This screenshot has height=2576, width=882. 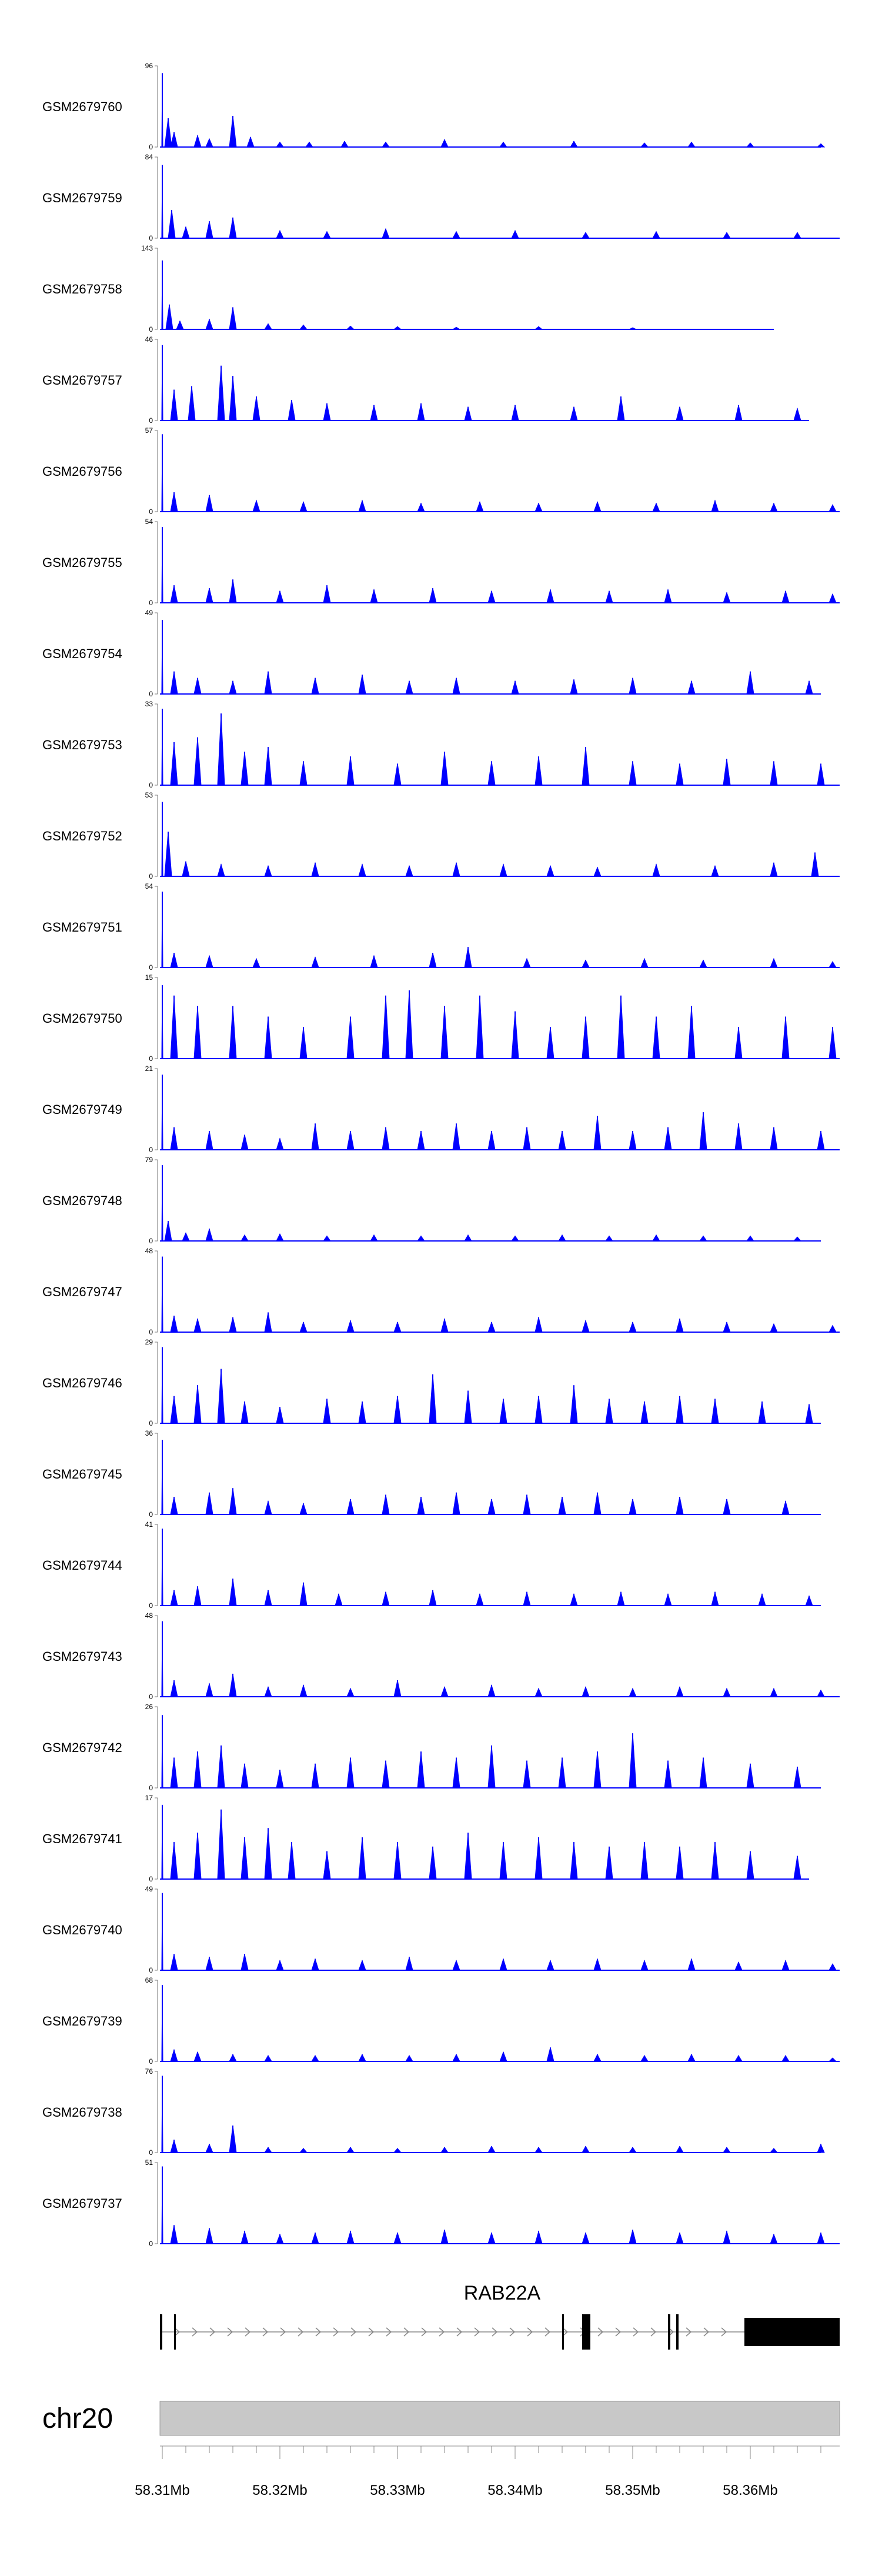 I want to click on y-tick-max-label: 15, so click(x=149, y=977).